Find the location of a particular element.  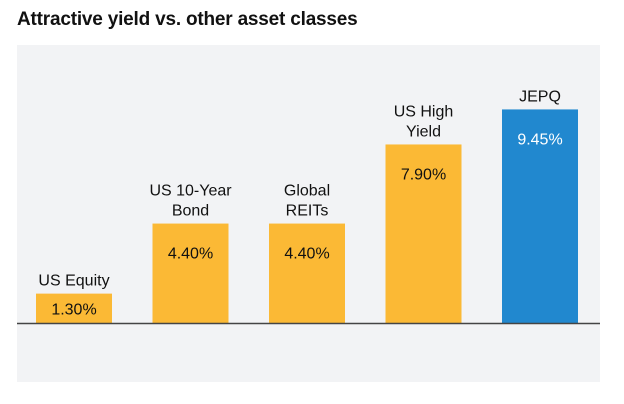

value-label-us-equity: 1.30% is located at coordinates (73, 309).